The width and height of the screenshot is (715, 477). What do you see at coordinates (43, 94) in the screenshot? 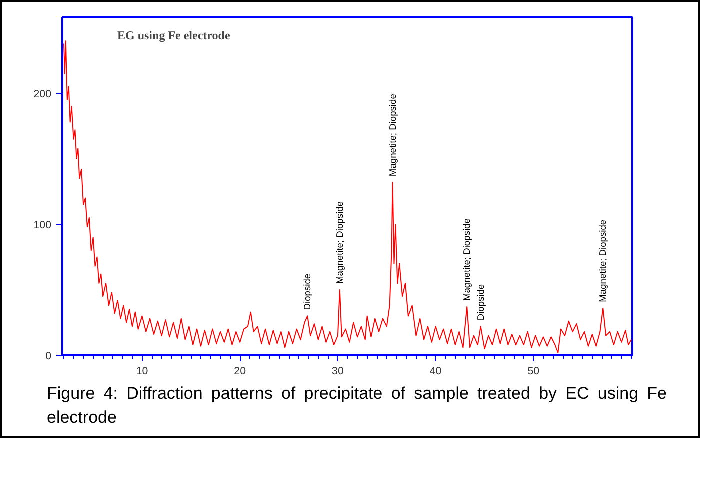
I see `y-tick-label: 200` at bounding box center [43, 94].